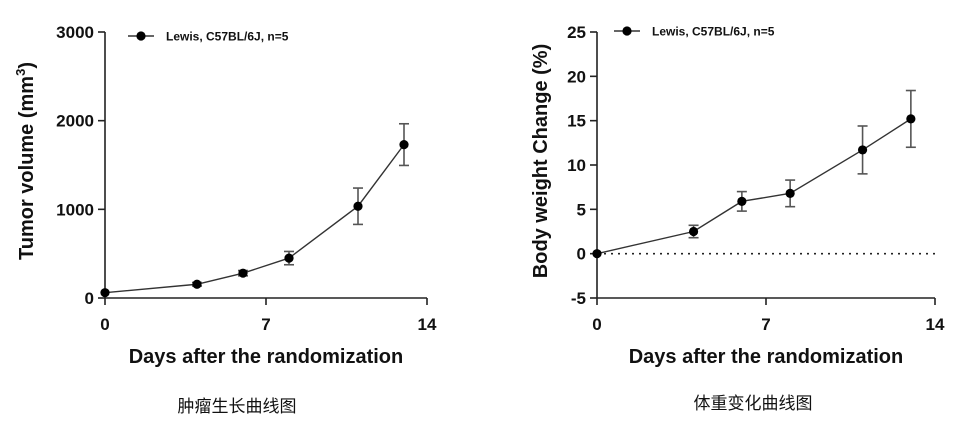 This screenshot has height=422, width=961. What do you see at coordinates (104, 324) in the screenshot?
I see `tumor-x-tick-label: 0` at bounding box center [104, 324].